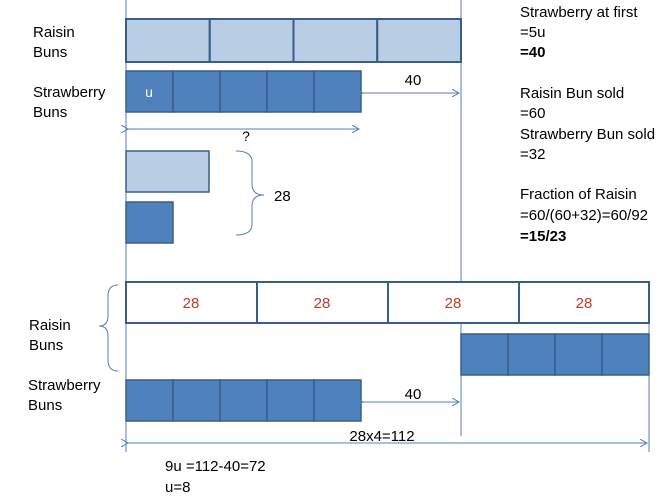  Describe the element at coordinates (533, 52) in the screenshot. I see `strawberry-first-answer: =40` at that location.